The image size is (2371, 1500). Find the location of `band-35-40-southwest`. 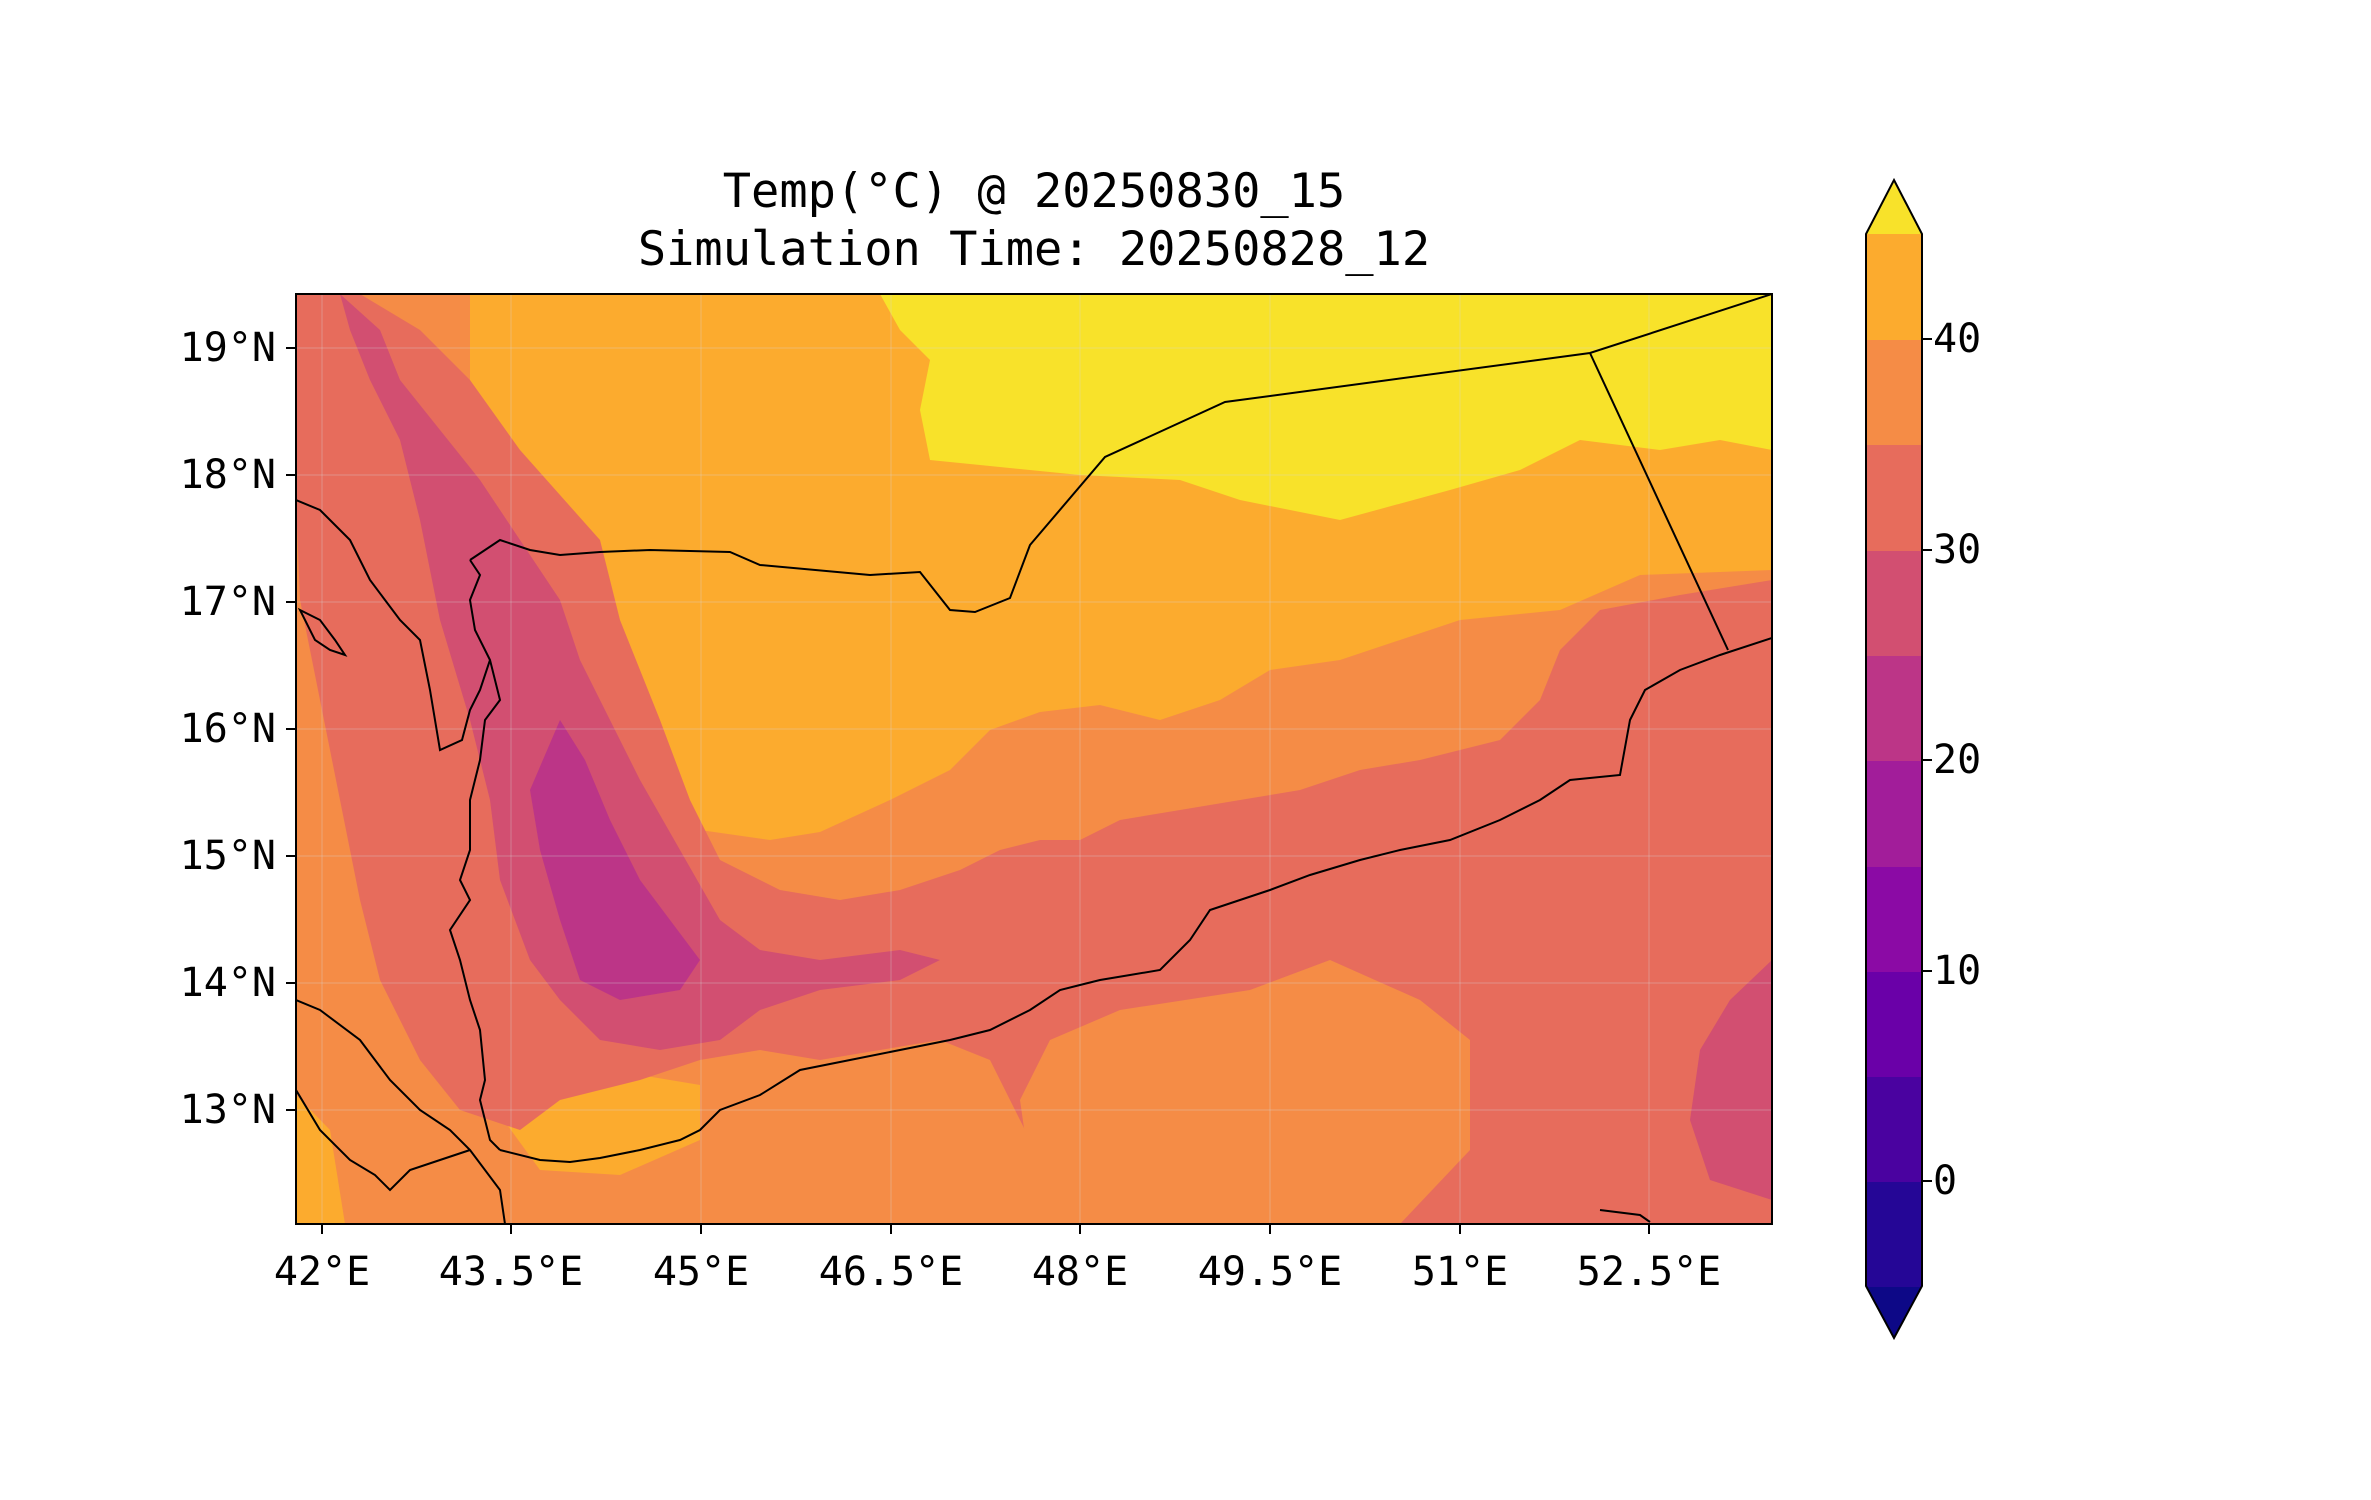

band-35-40-southwest is located at coordinates (320, 1159).